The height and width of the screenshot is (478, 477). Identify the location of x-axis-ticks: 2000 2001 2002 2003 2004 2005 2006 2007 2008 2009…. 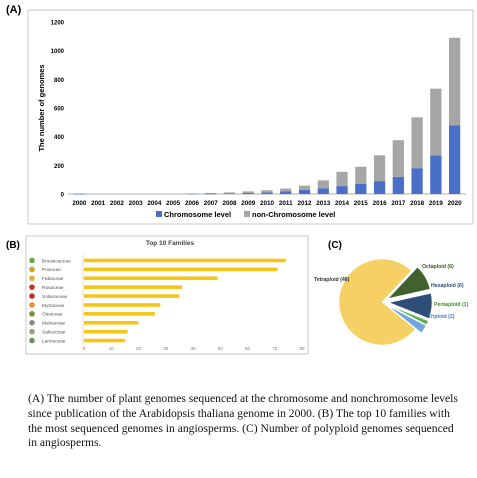
(267, 203).